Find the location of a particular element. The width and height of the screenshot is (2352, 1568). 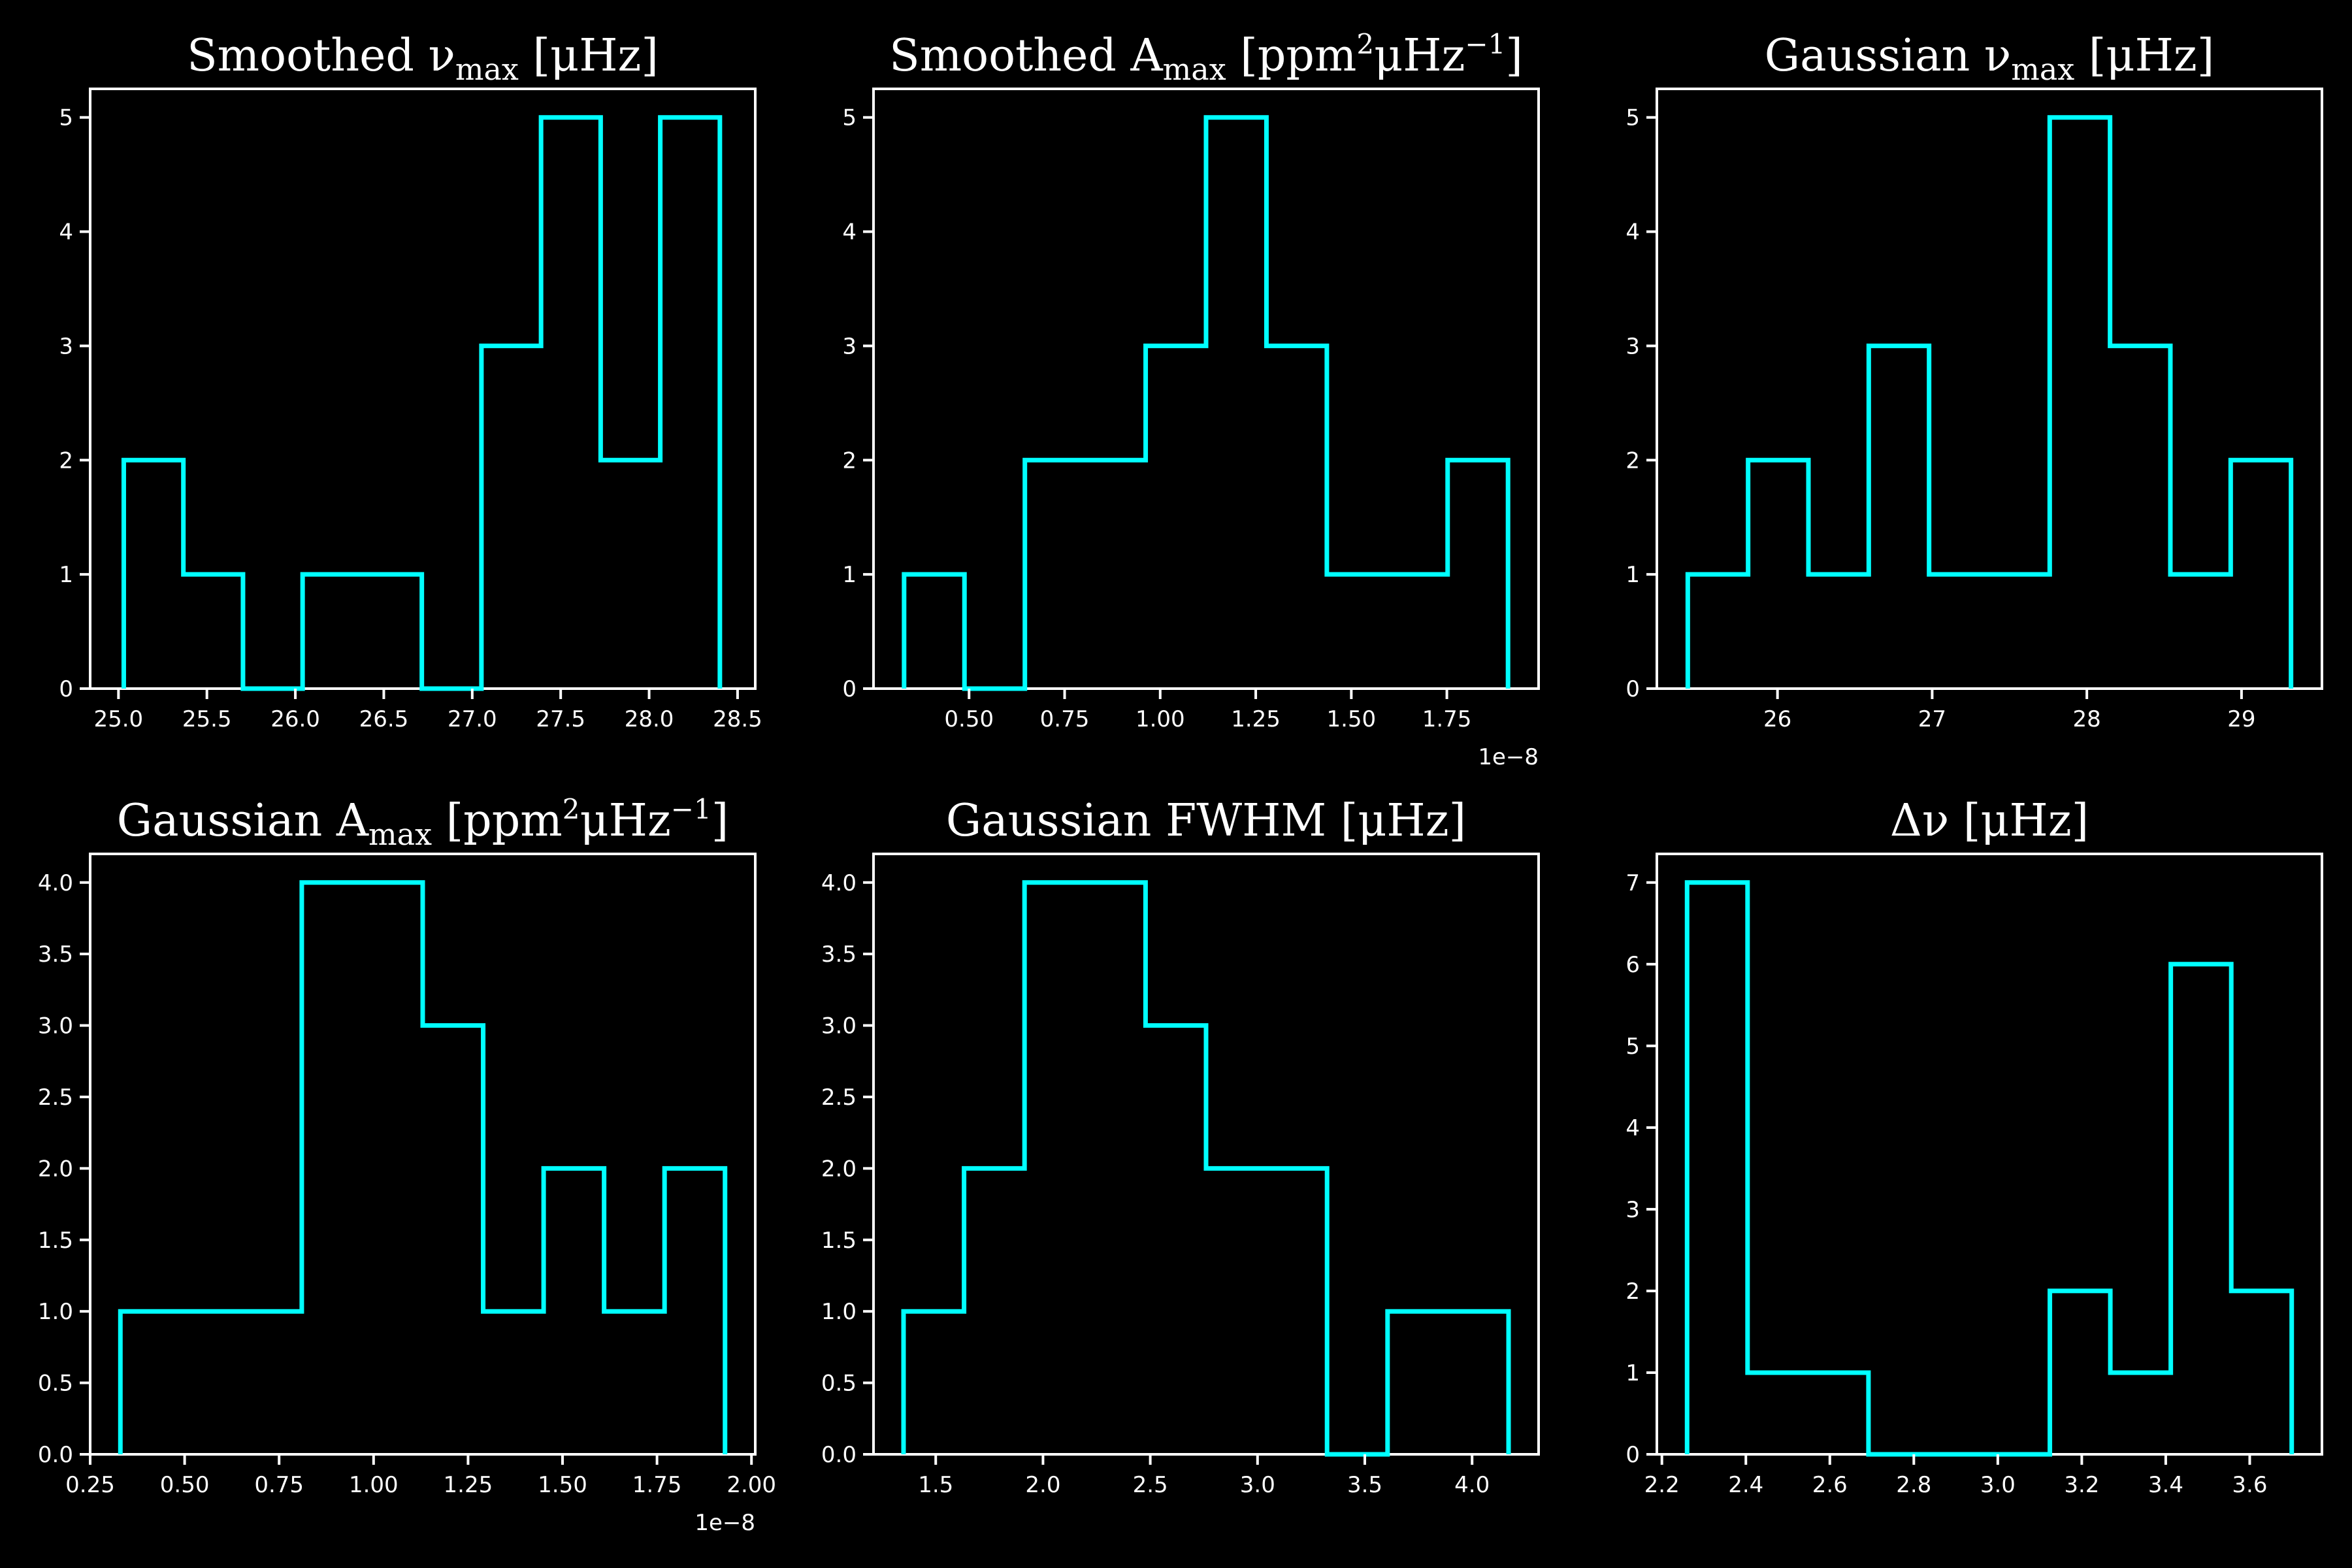

panel-title: Smoothed Amax [ppm2μHz−1] is located at coordinates (1206, 57).